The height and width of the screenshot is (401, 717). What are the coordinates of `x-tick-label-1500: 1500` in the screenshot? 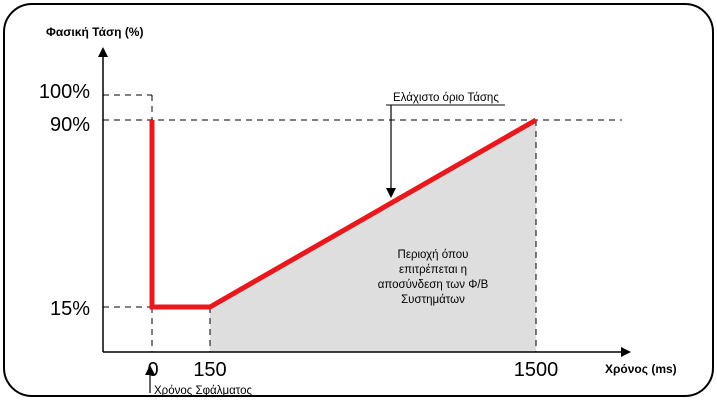 It's located at (536, 370).